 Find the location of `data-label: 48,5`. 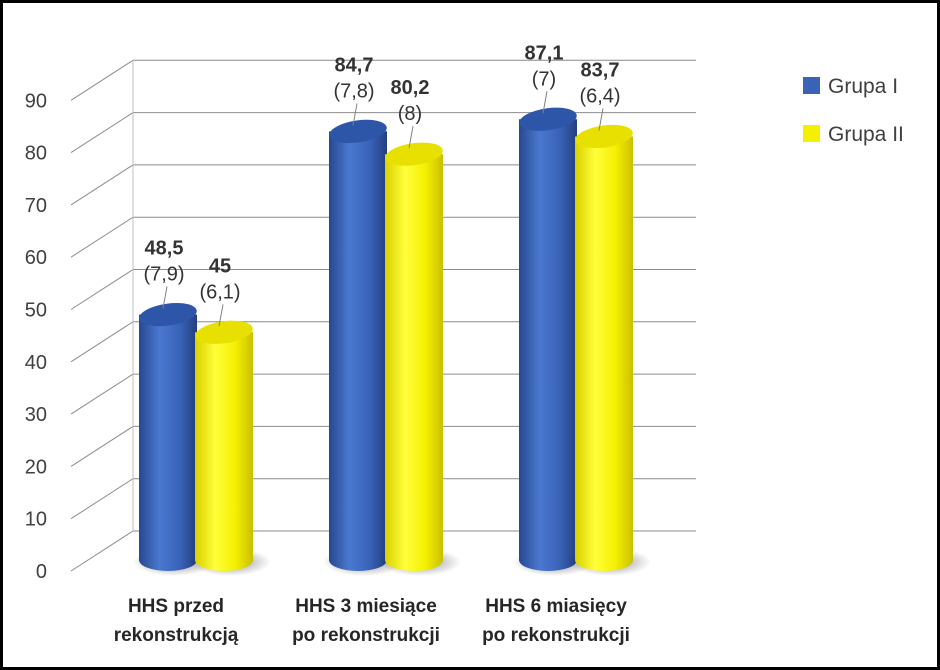

data-label: 48,5 is located at coordinates (164, 249).